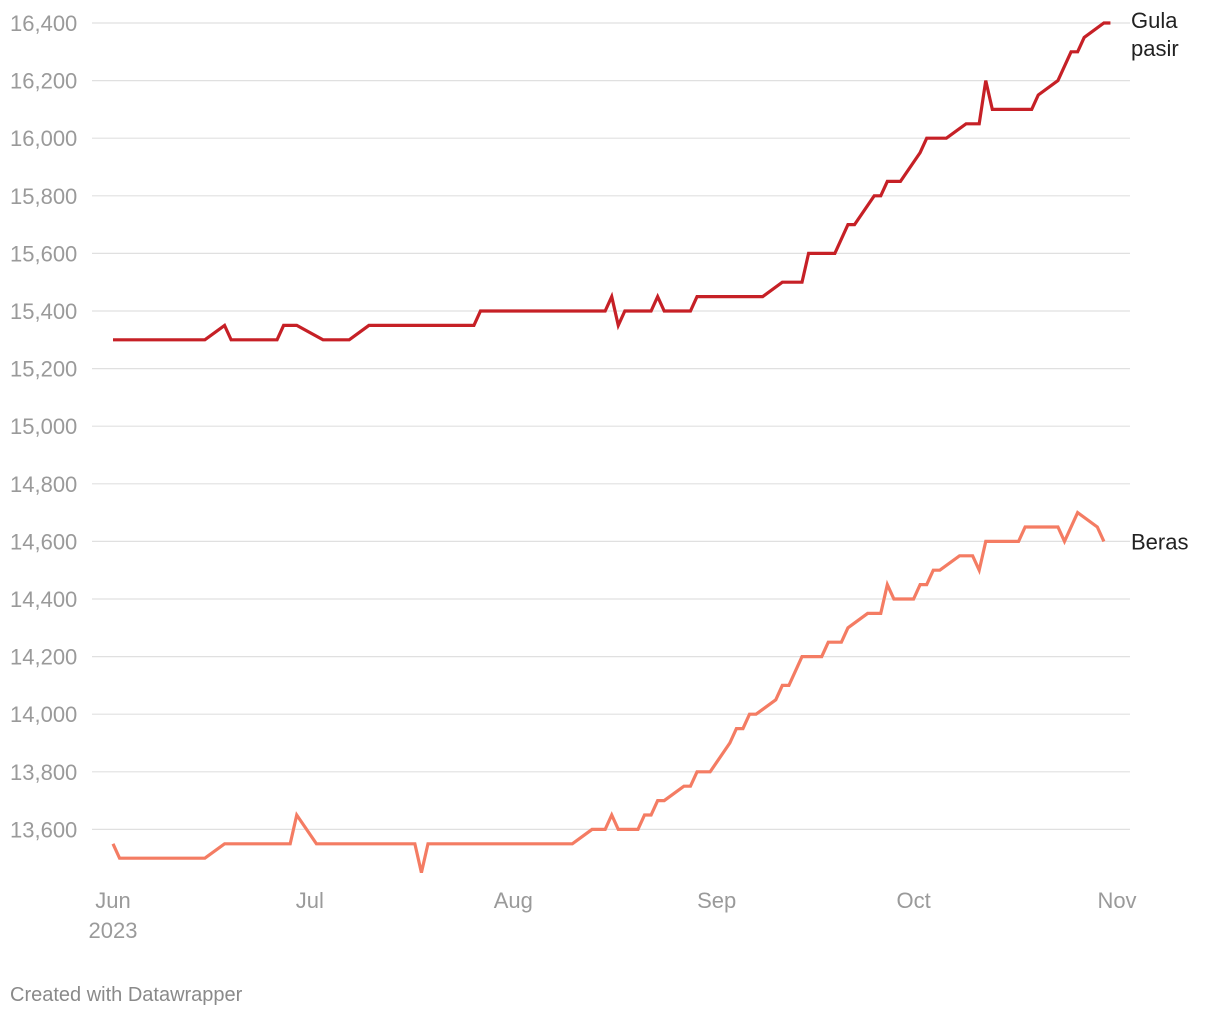  I want to click on credit-text: Created with Datawrapper, so click(126, 995).